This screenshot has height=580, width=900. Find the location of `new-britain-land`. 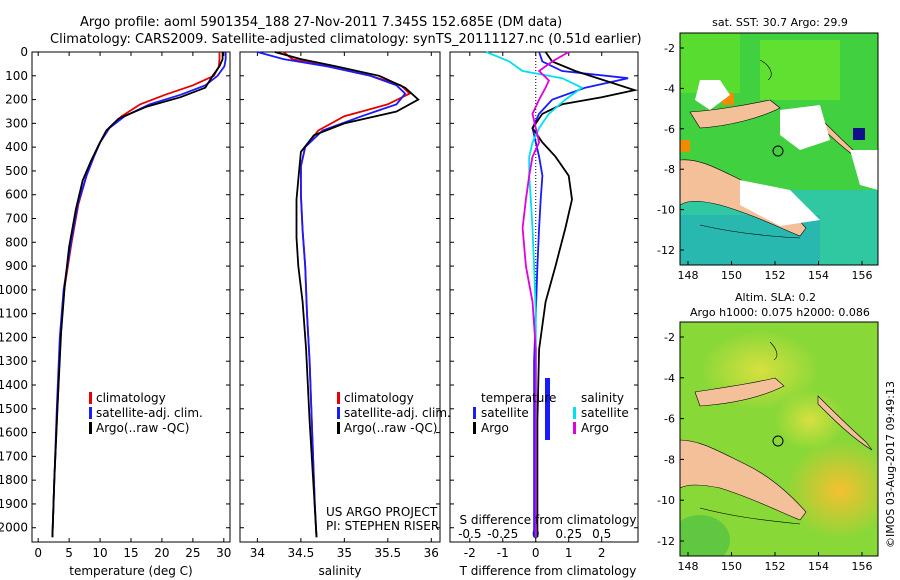

new-britain-land is located at coordinates (735, 114).